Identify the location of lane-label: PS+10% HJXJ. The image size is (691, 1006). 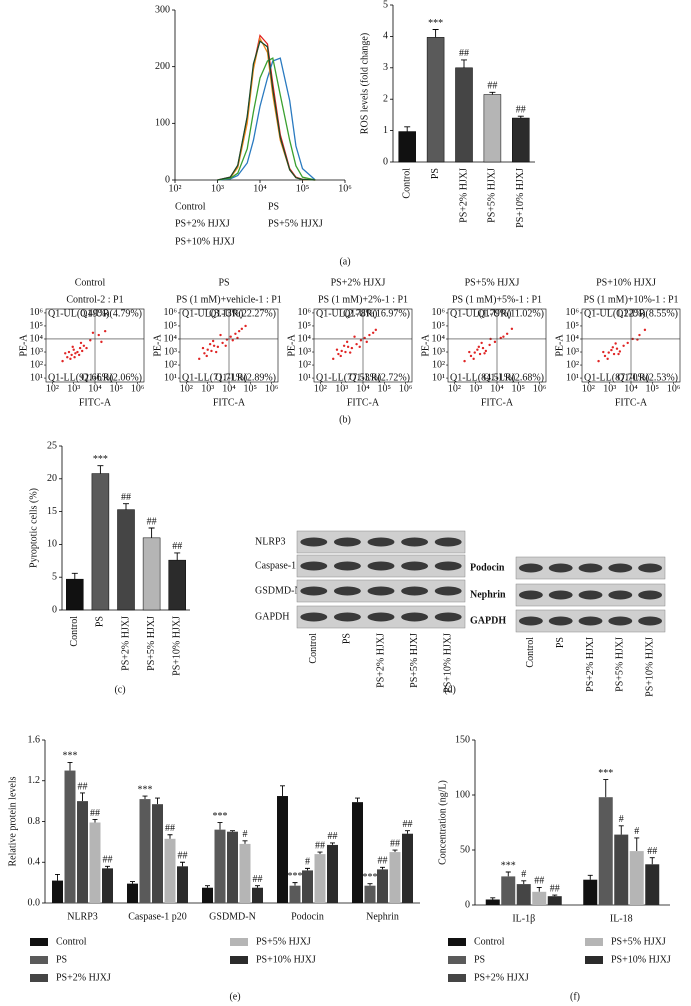
(447, 663).